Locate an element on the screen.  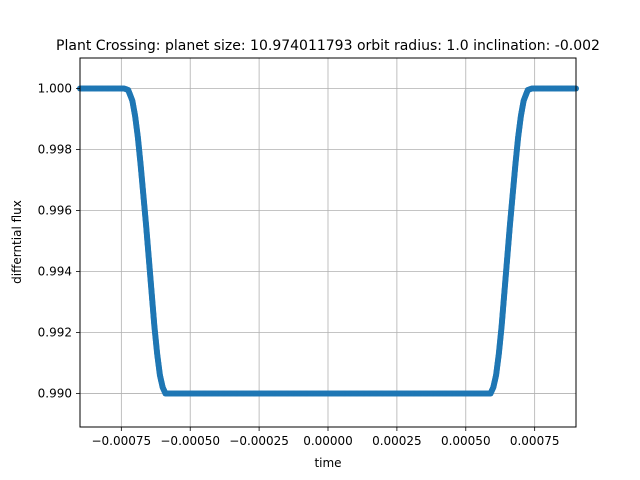
x-tick-label: 0.00050 is located at coordinates (466, 441).